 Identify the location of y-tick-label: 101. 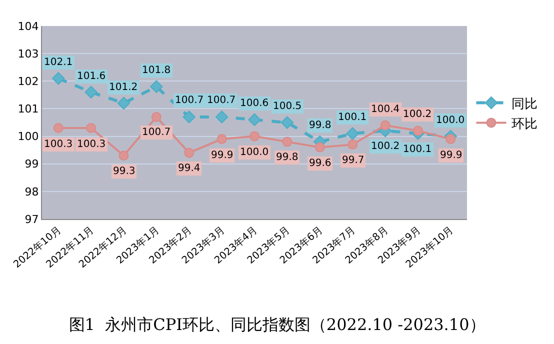
(28, 109).